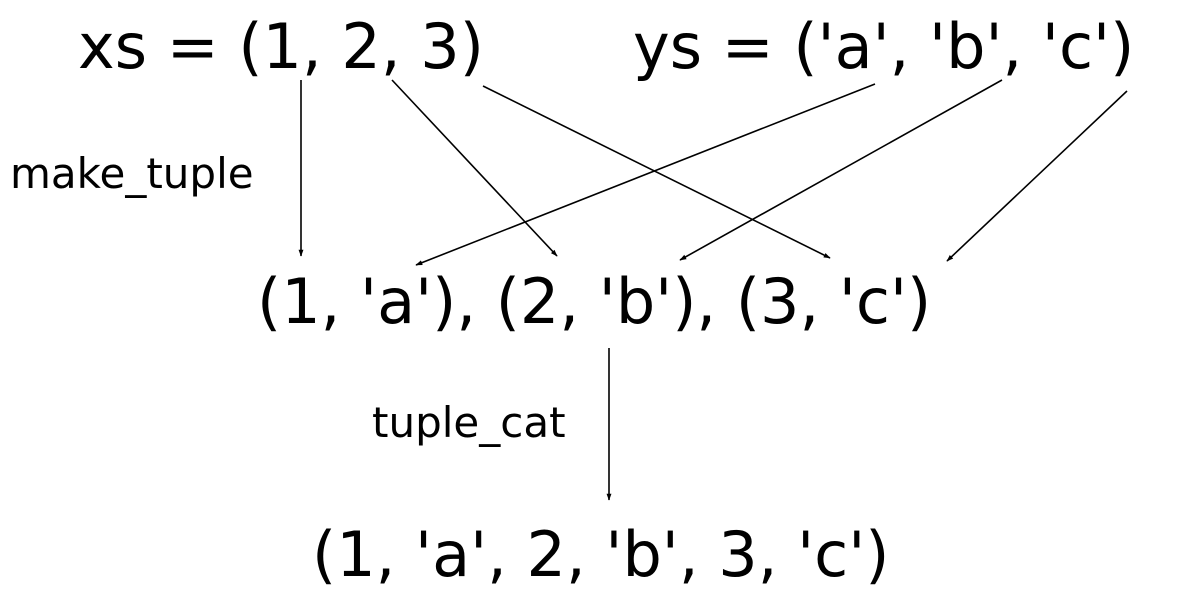  I want to click on arrow-a-to-pair1, so click(645, 174).